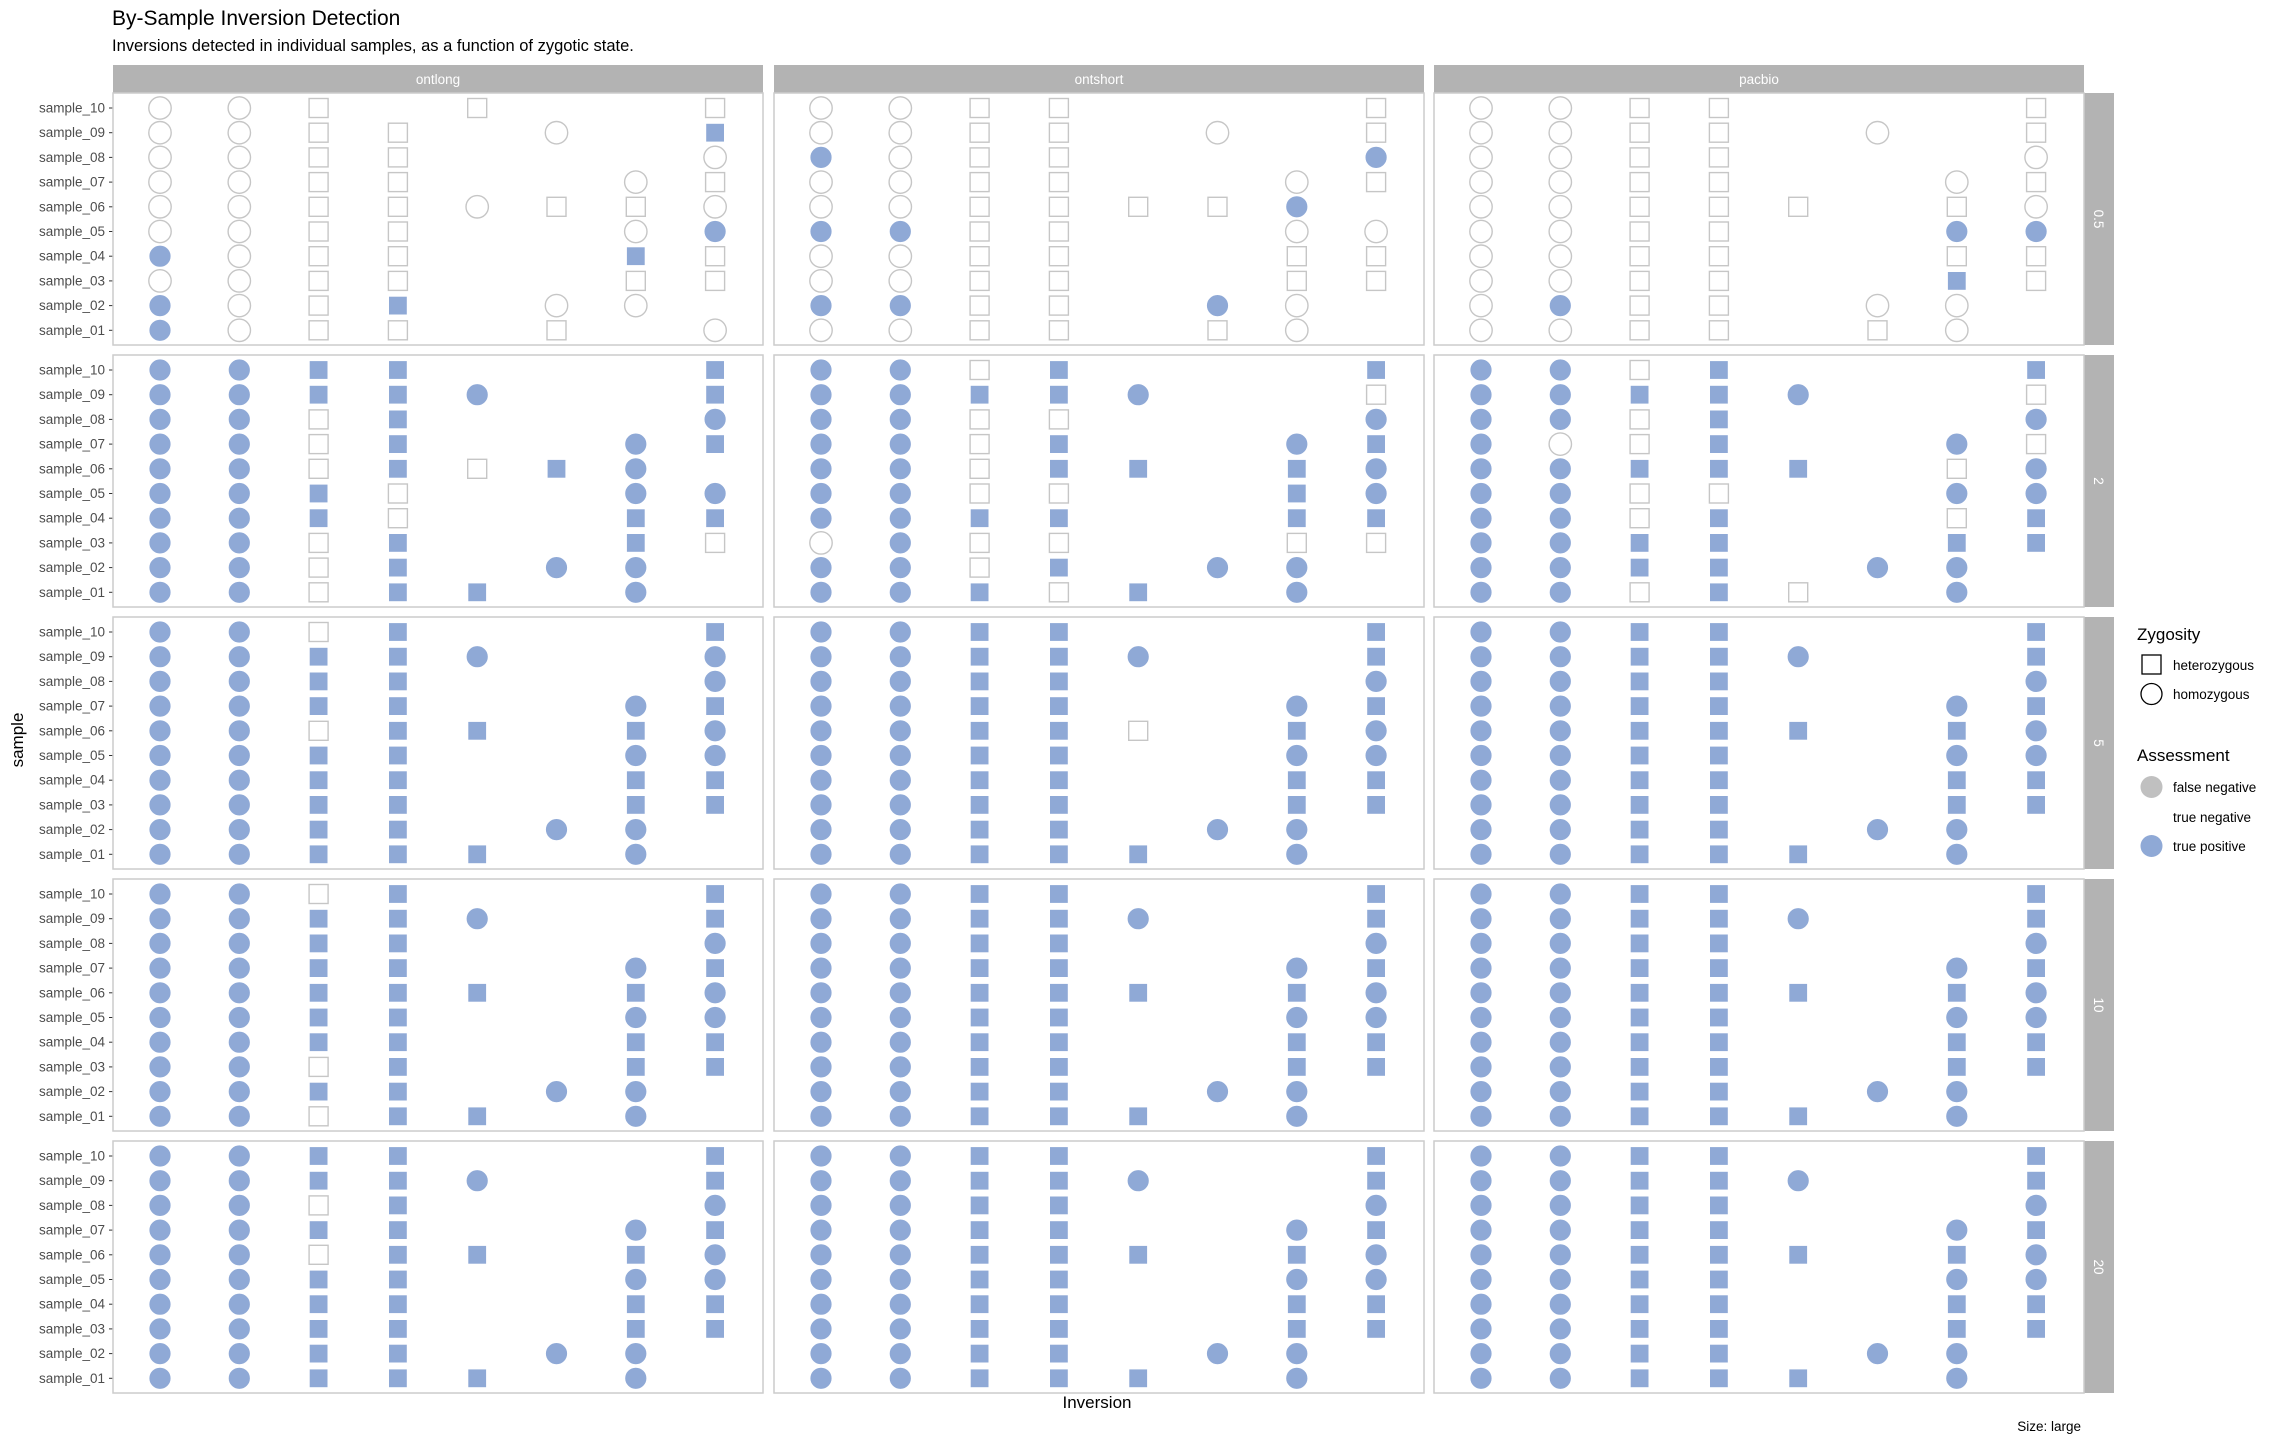 This screenshot has height=1440, width=2280. I want to click on legend-true-positive-label: true positive, so click(2209, 846).